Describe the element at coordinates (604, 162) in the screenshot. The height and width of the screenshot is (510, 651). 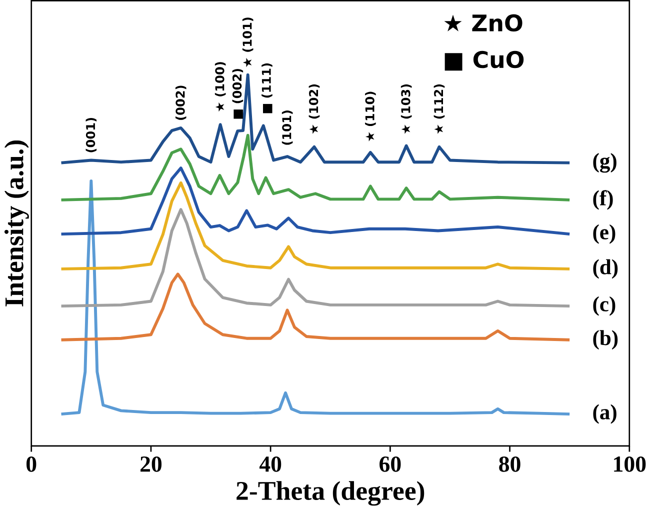
I see `series-label: (g)` at that location.